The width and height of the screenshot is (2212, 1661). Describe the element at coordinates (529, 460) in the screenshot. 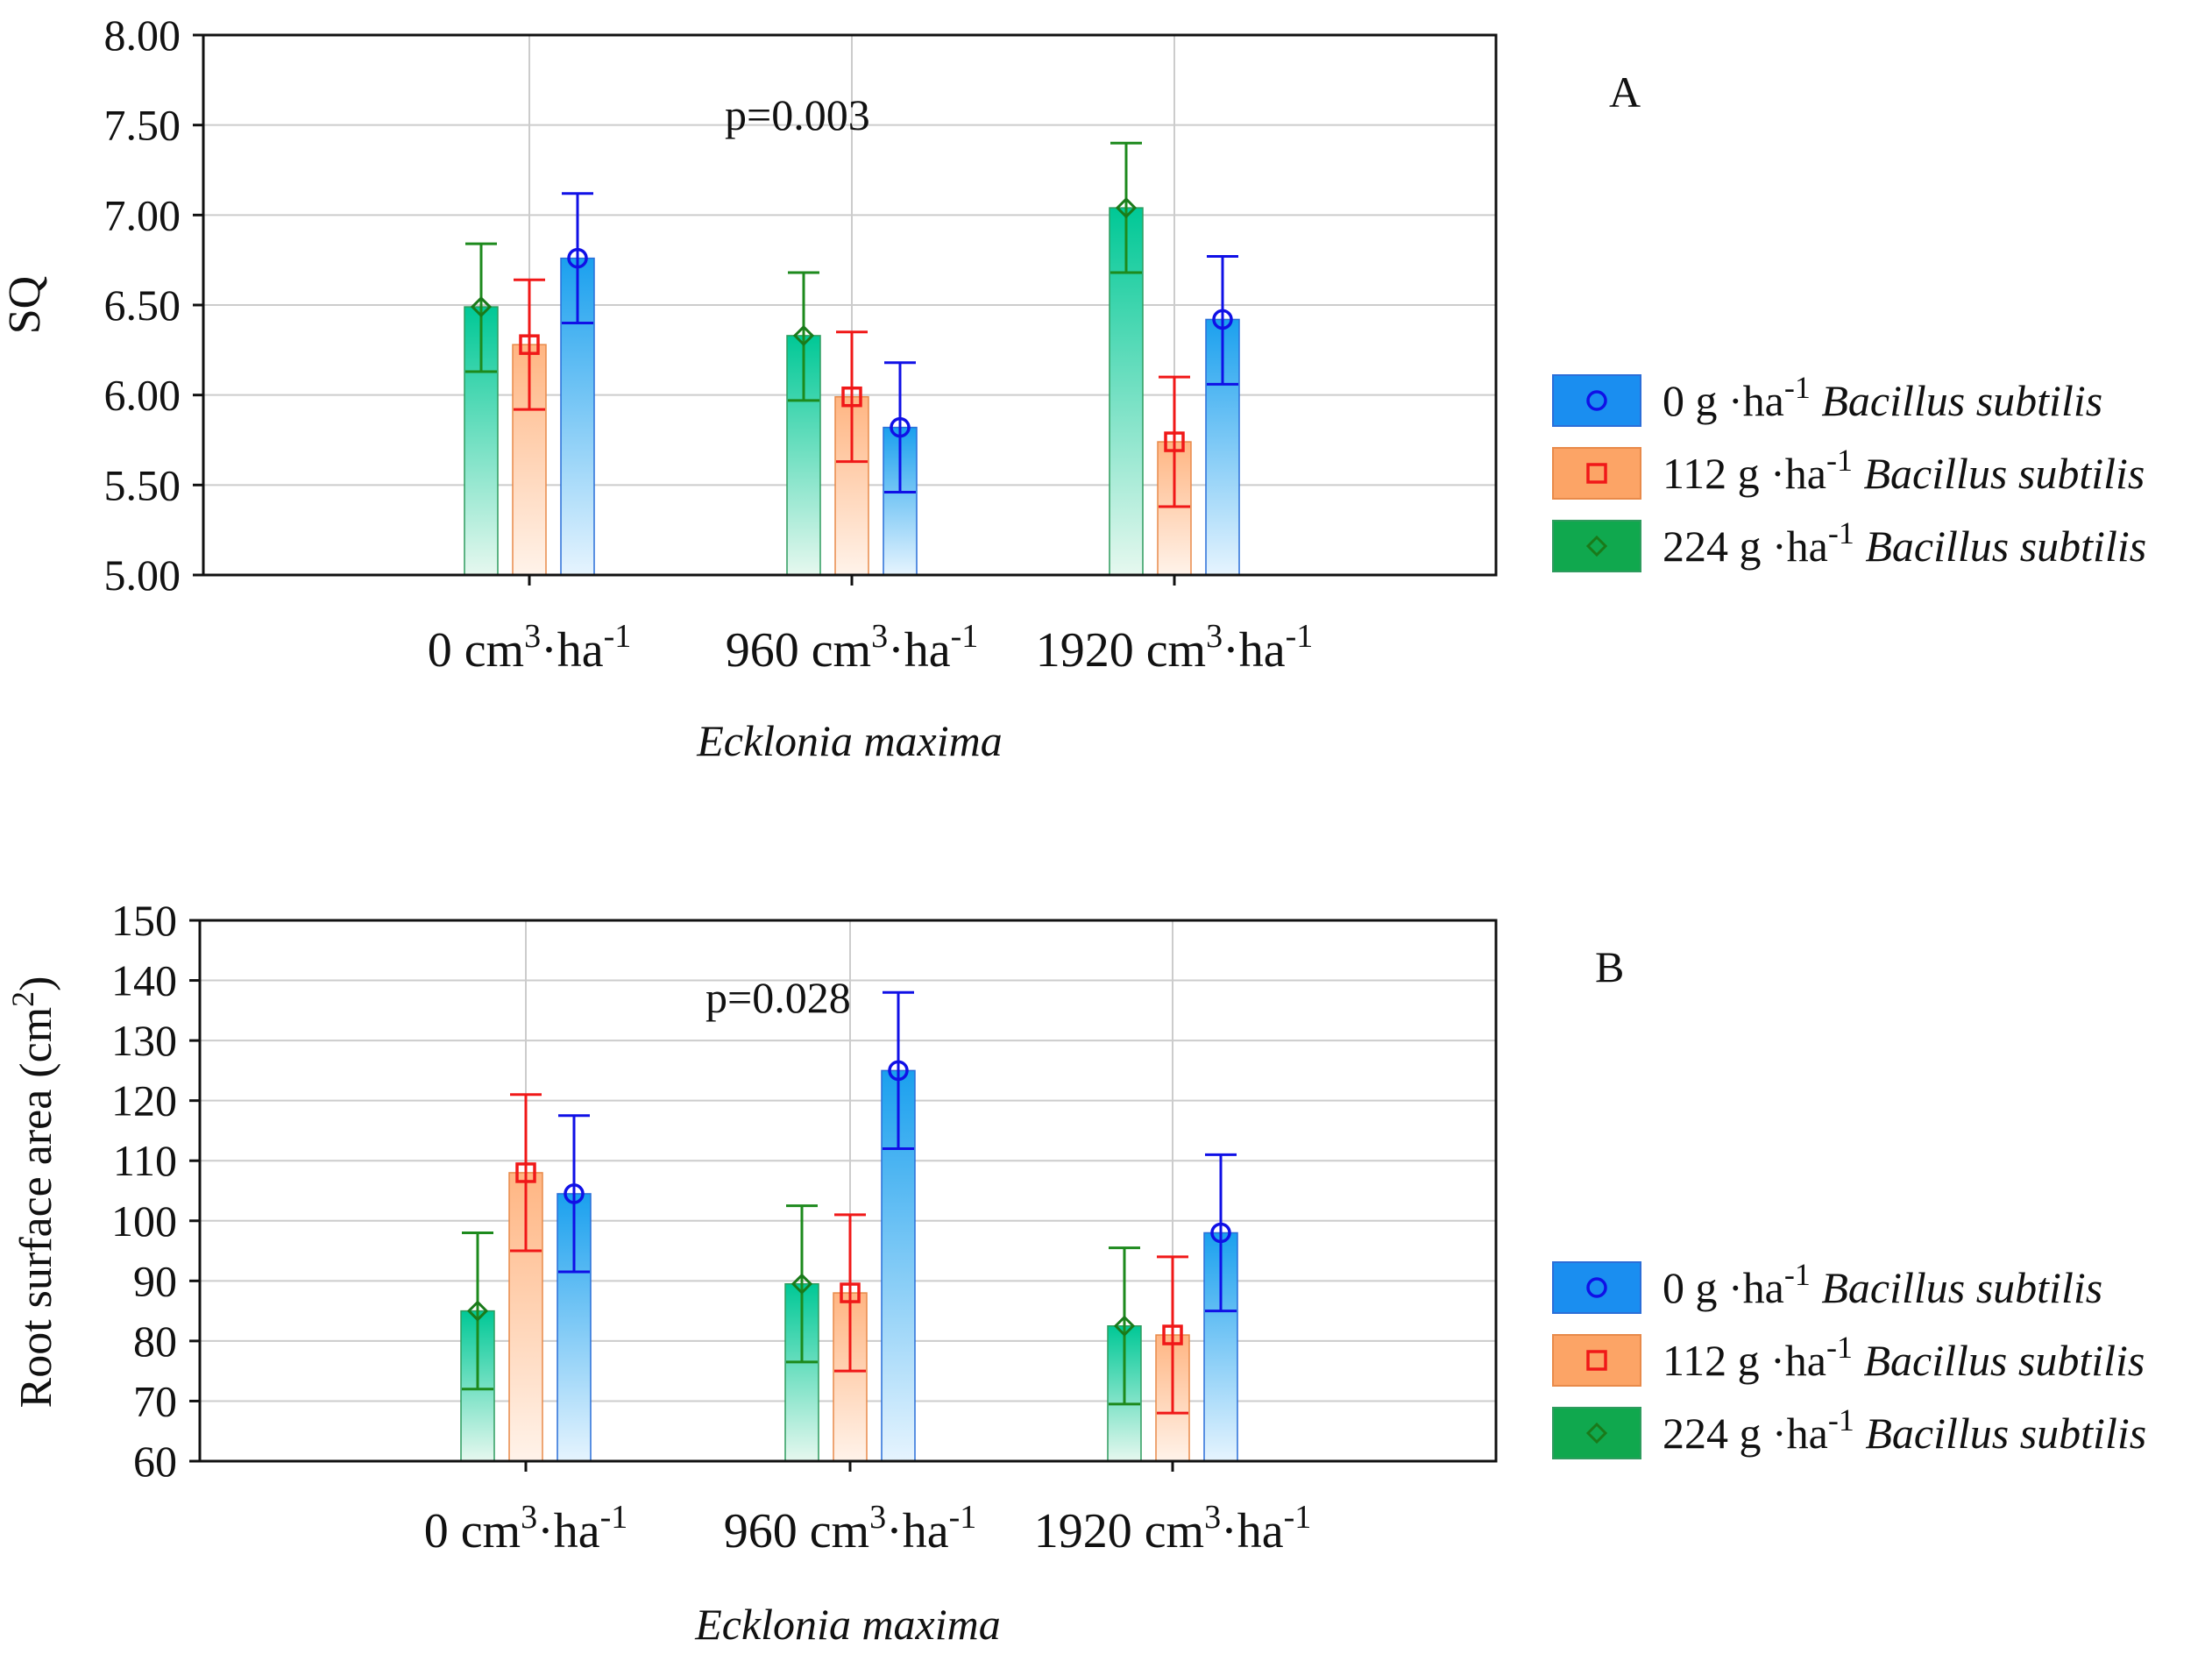

I see `a-bar-orange` at that location.